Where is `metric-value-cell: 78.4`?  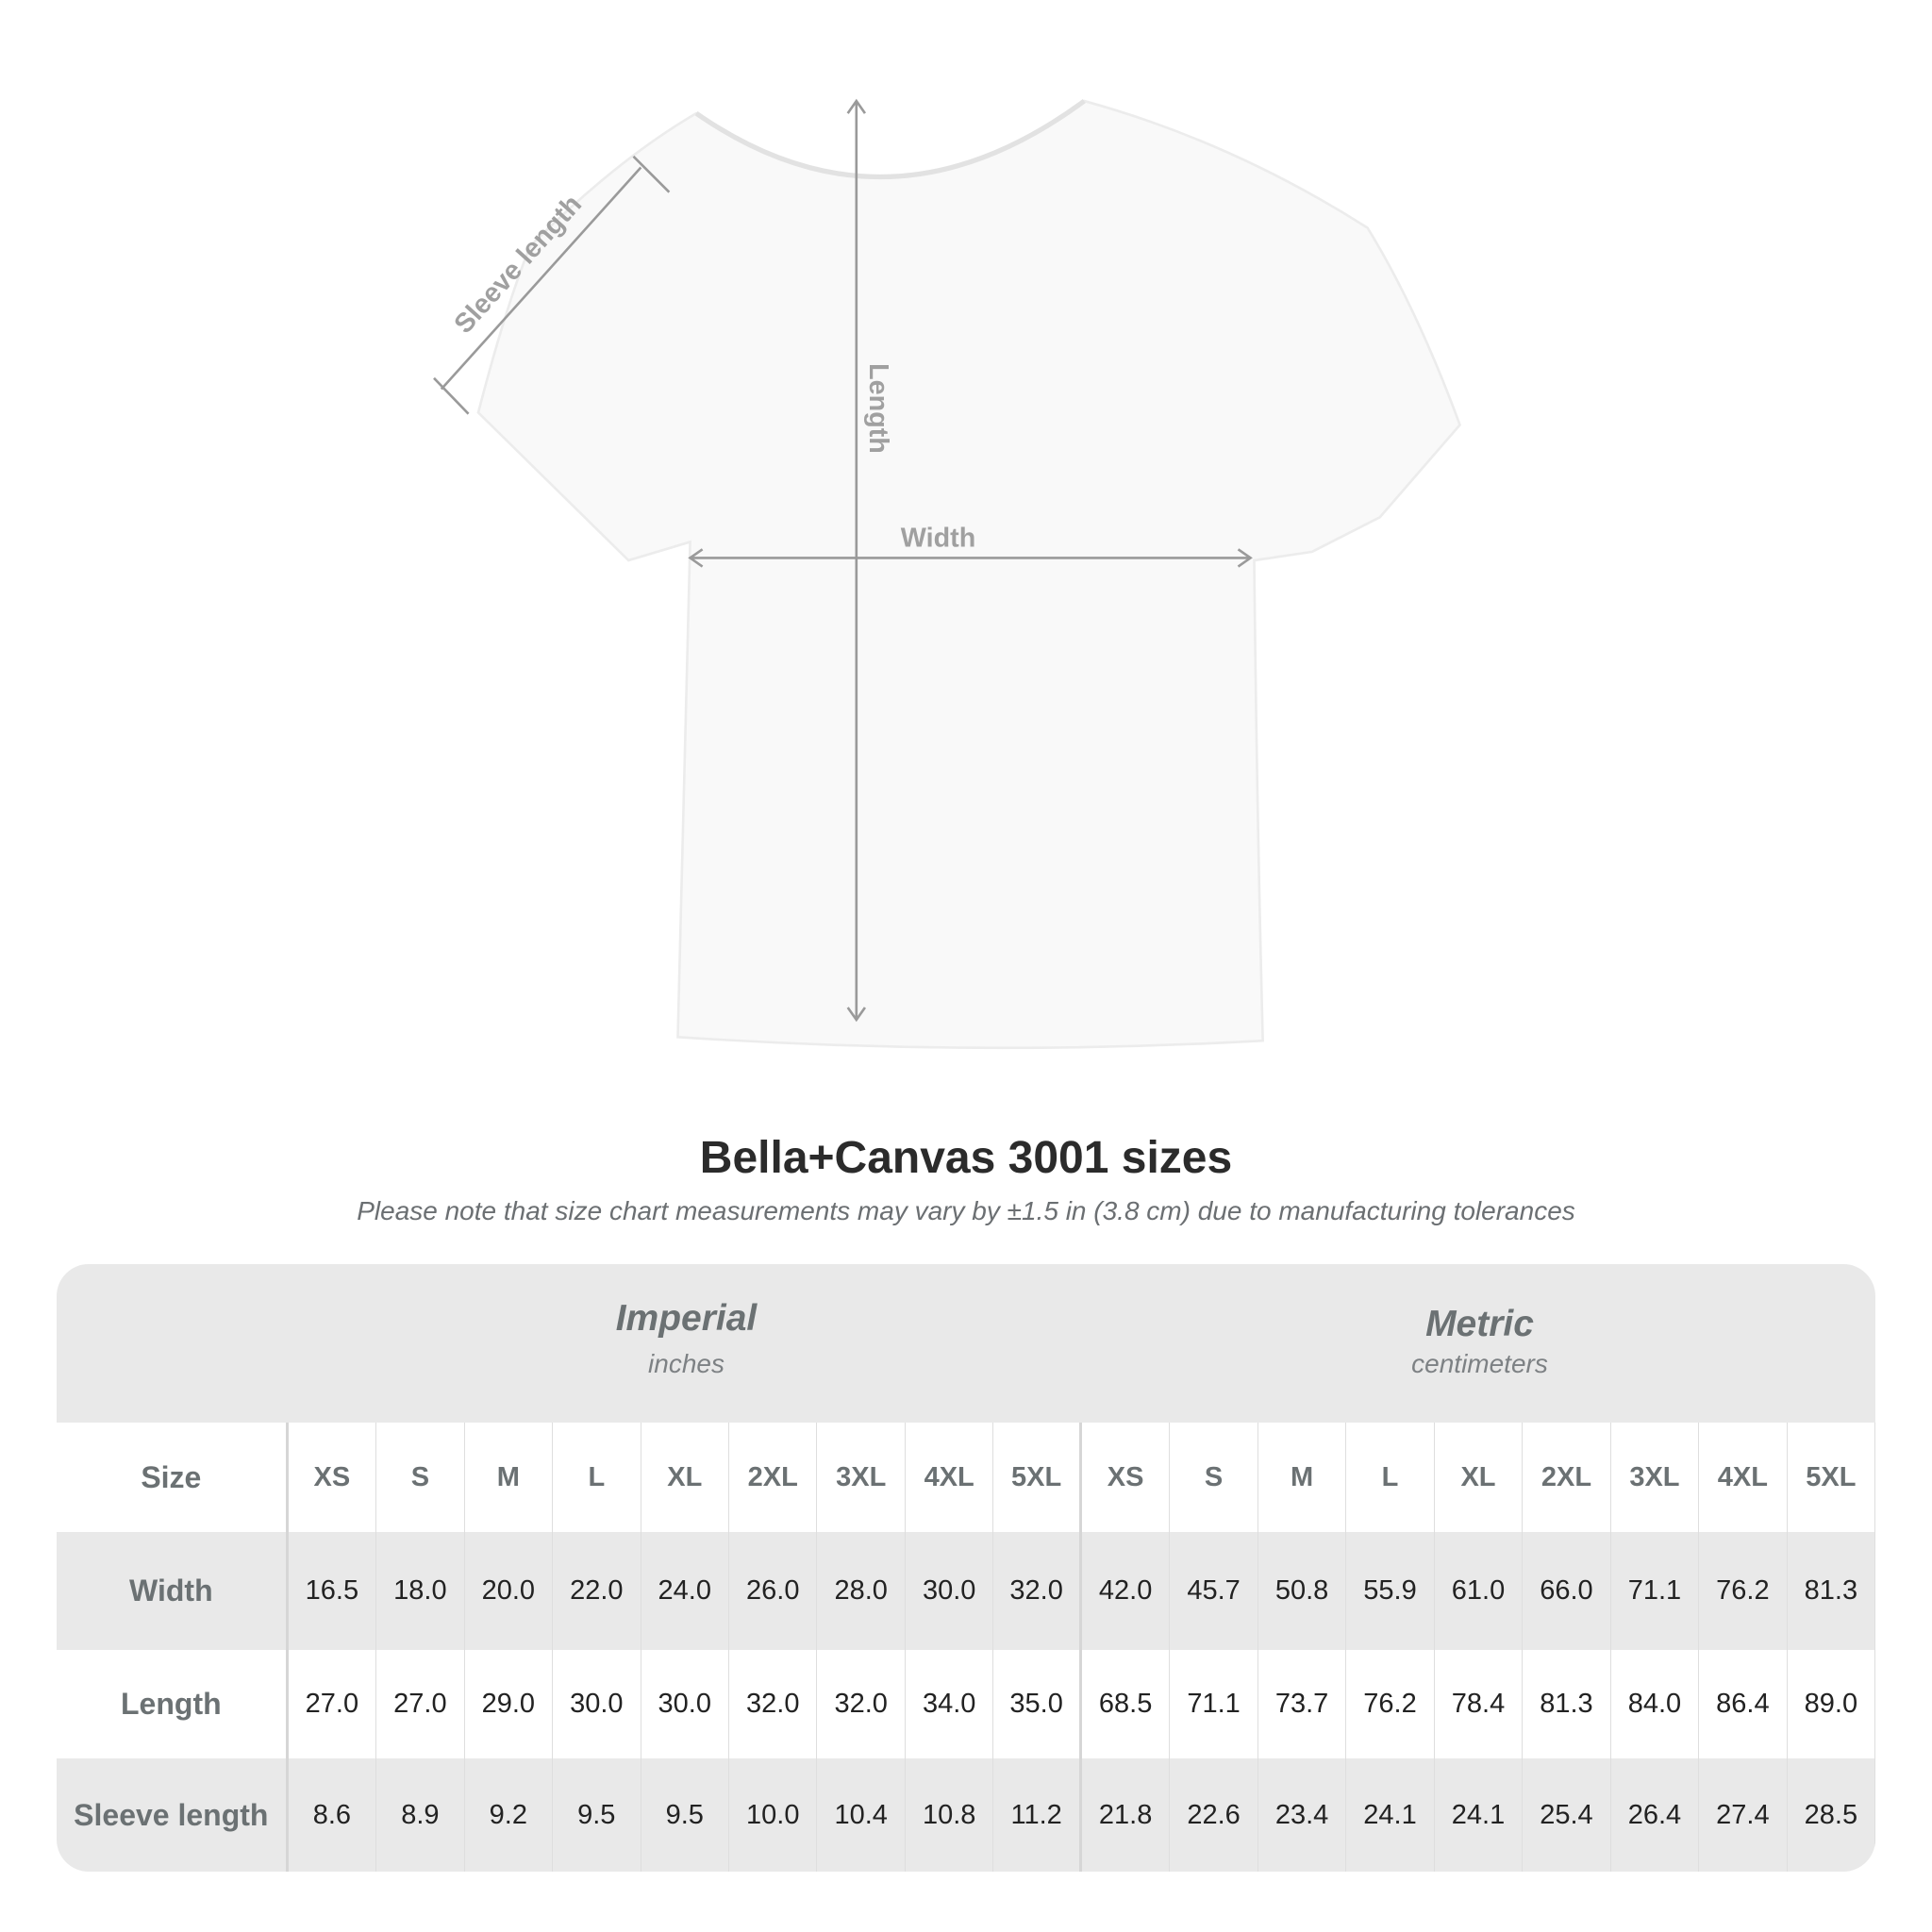 metric-value-cell: 78.4 is located at coordinates (1479, 1704).